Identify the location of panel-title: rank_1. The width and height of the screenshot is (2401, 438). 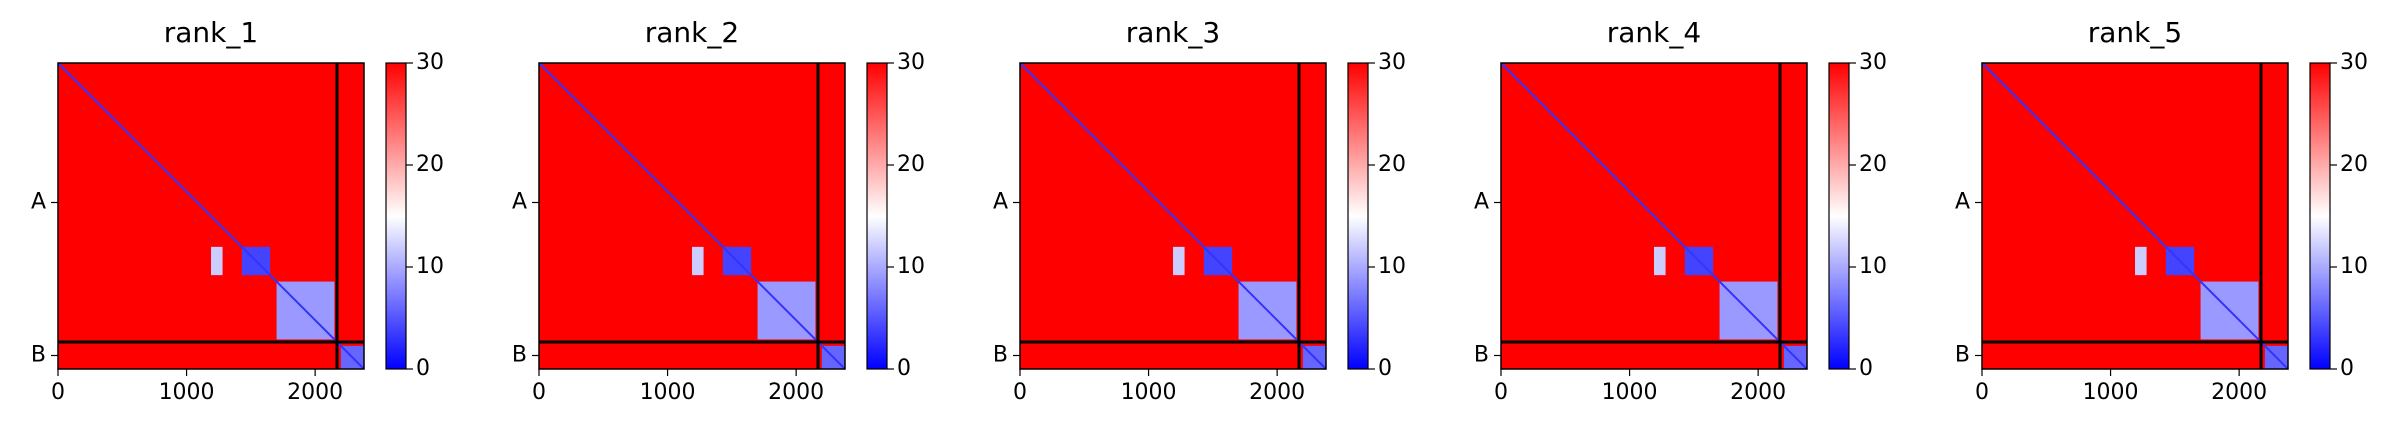
(211, 32).